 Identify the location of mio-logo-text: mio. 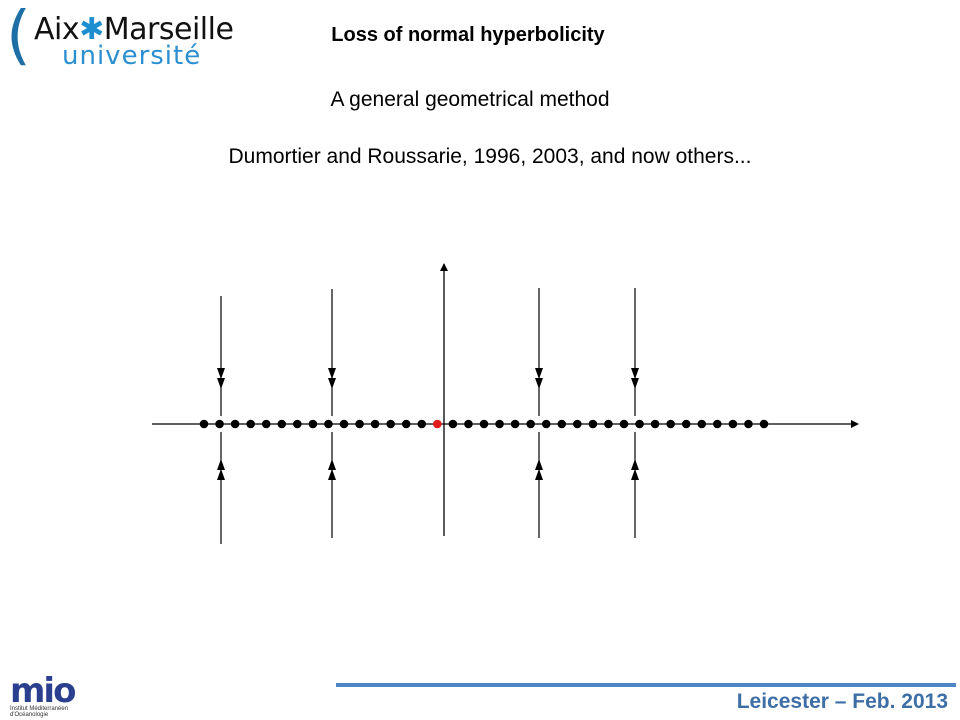
(43, 691).